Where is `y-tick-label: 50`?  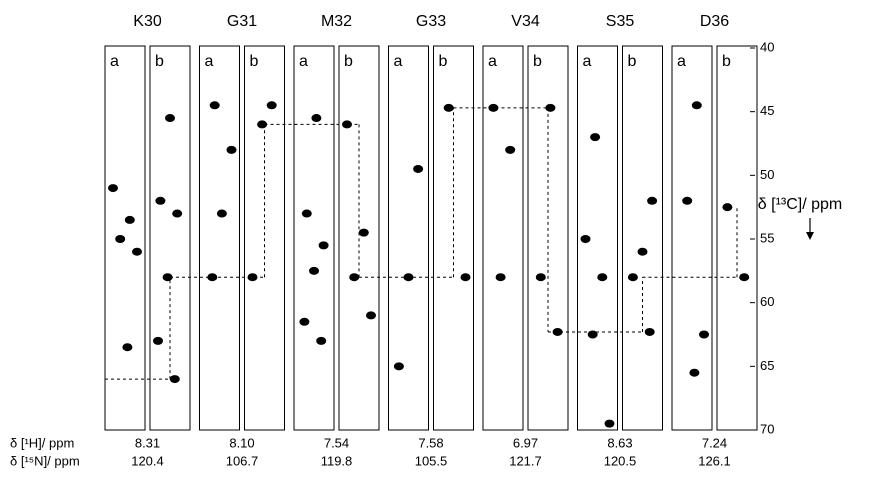
y-tick-label: 50 is located at coordinates (767, 174).